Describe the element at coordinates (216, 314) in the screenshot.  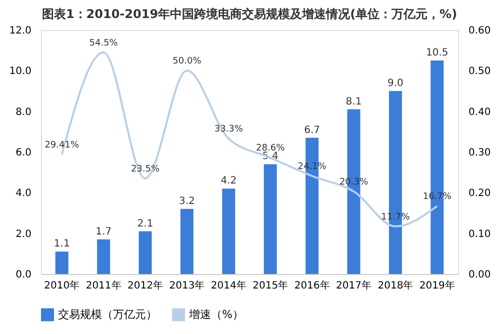
I see `legend-label: 增速（%）` at that location.